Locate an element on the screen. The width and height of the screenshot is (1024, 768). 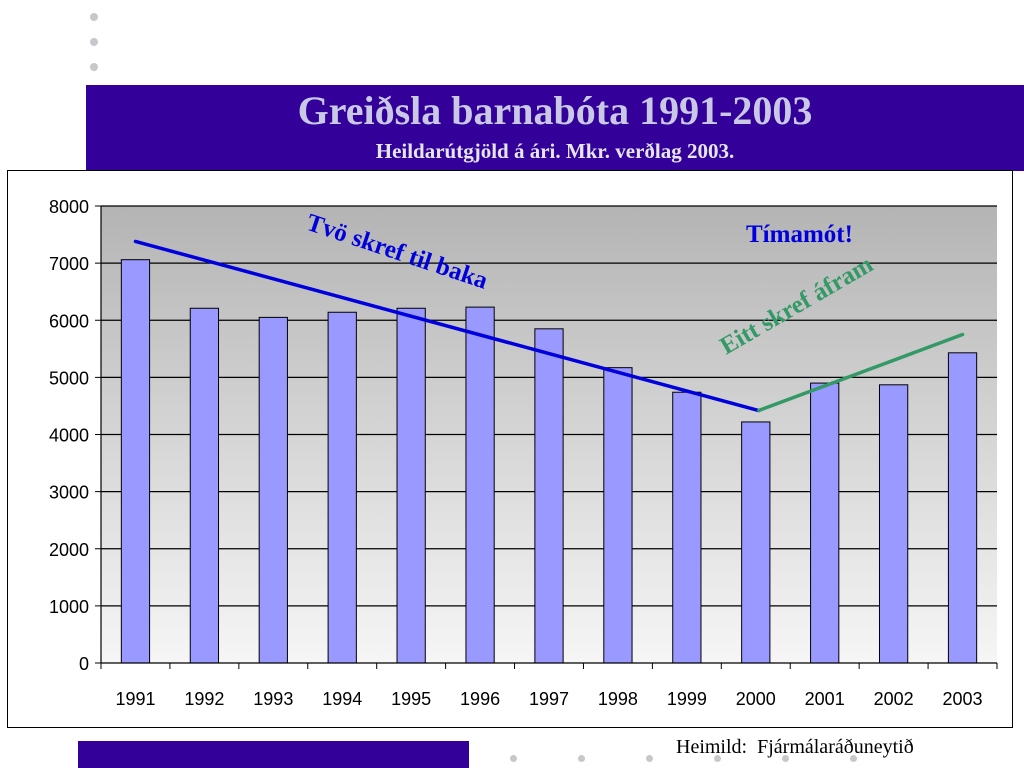
x-tick-label: 1998 is located at coordinates (618, 699).